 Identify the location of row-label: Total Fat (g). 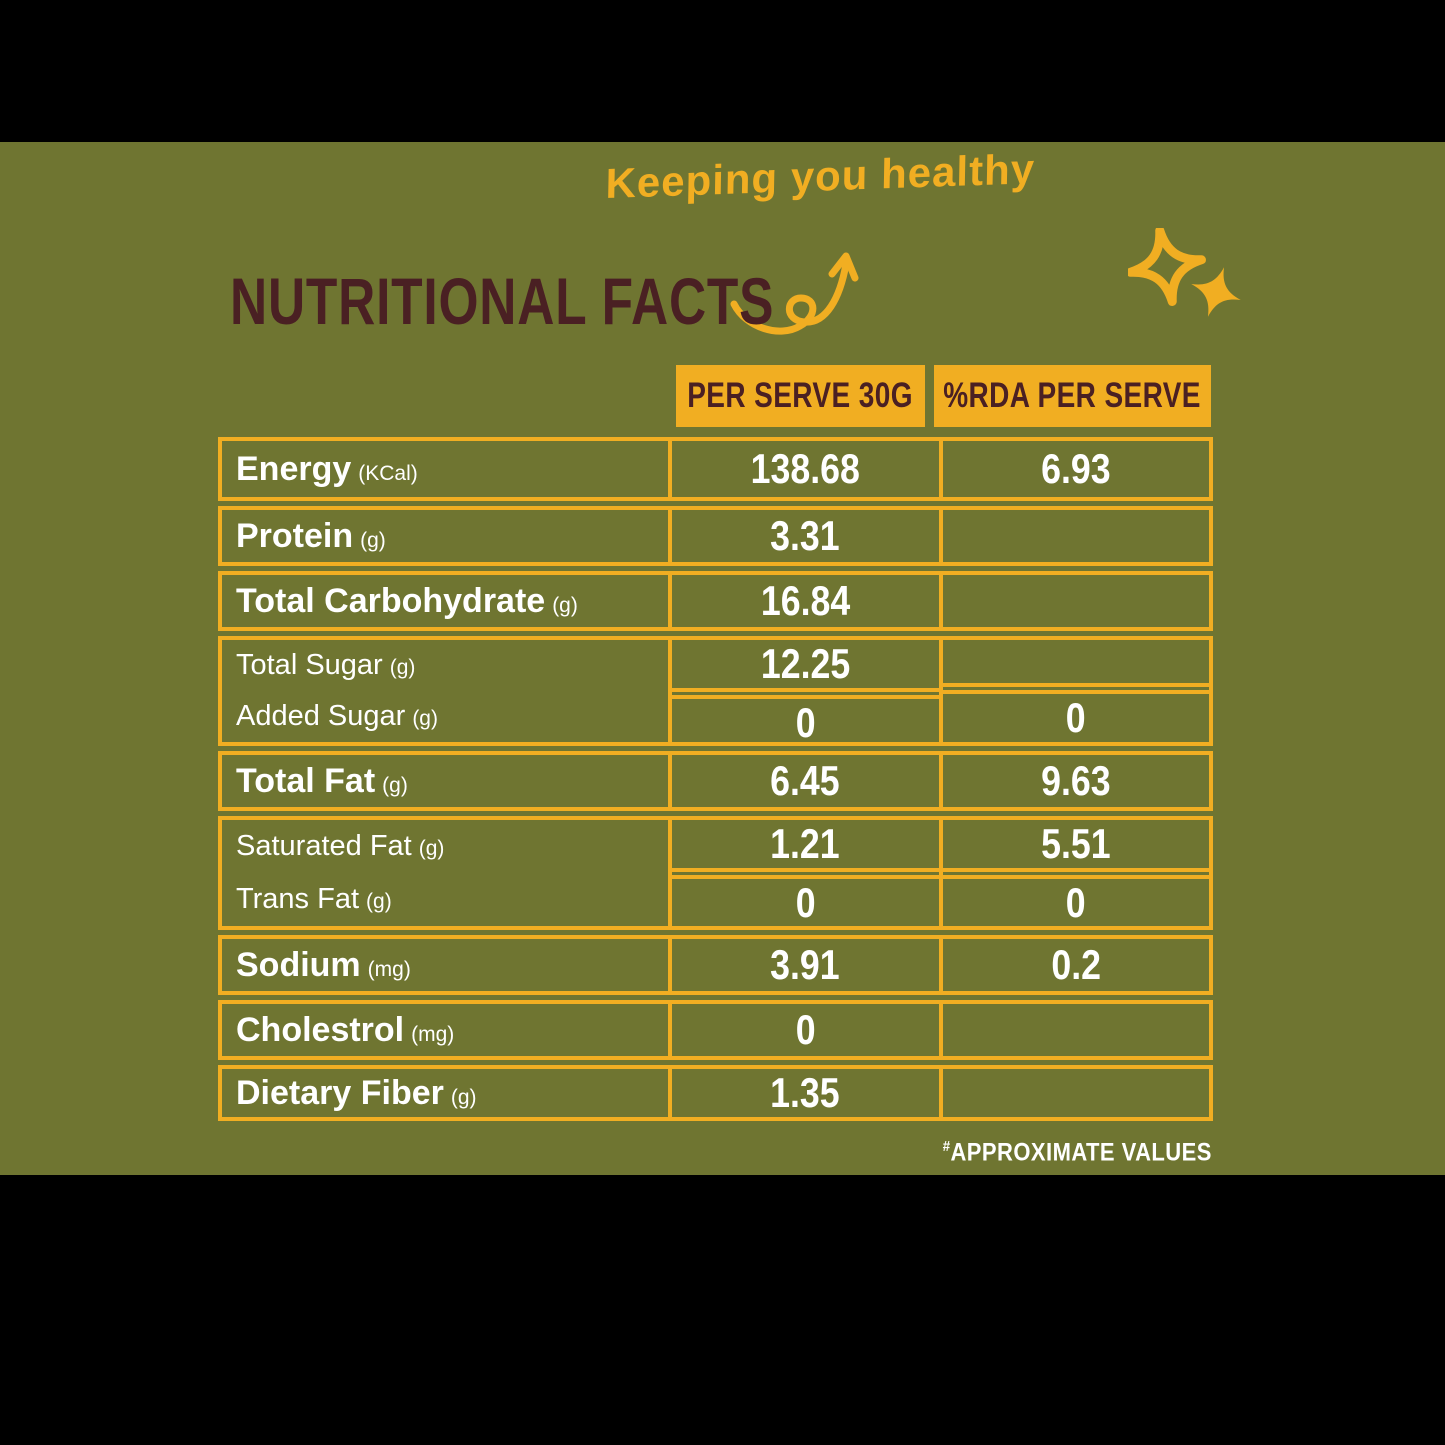
(322, 780).